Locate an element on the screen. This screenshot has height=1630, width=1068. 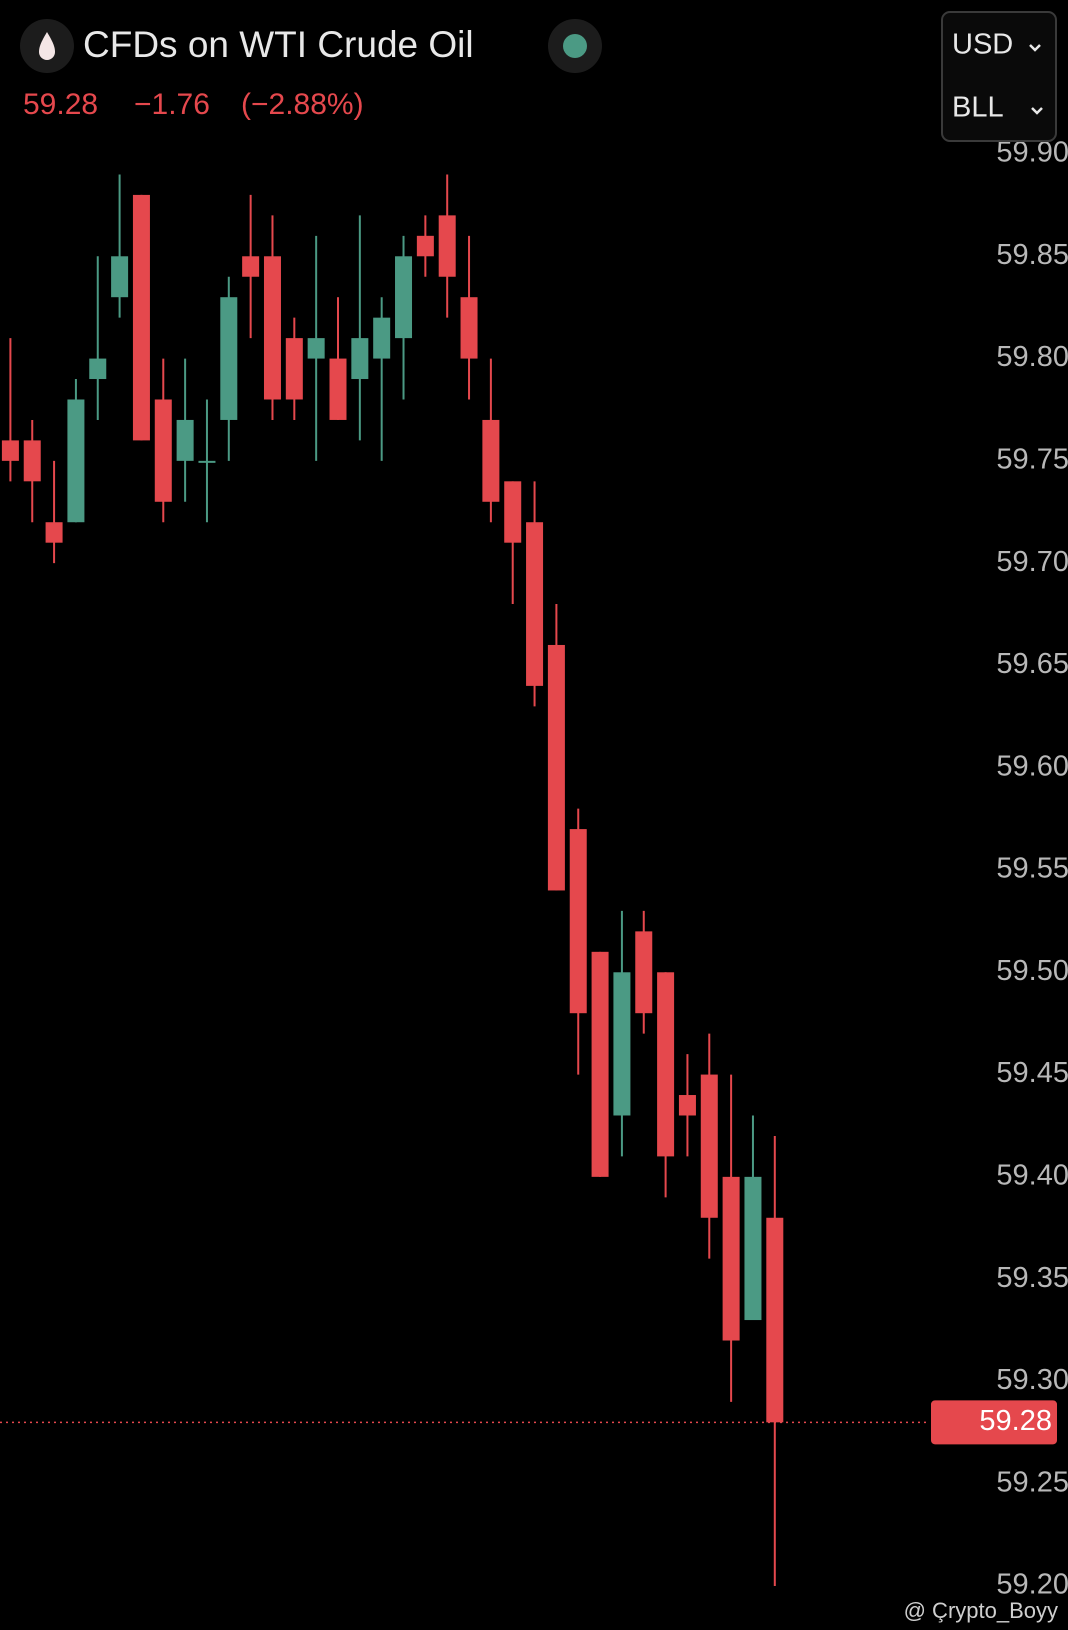
currency-select: USD is located at coordinates (982, 45).